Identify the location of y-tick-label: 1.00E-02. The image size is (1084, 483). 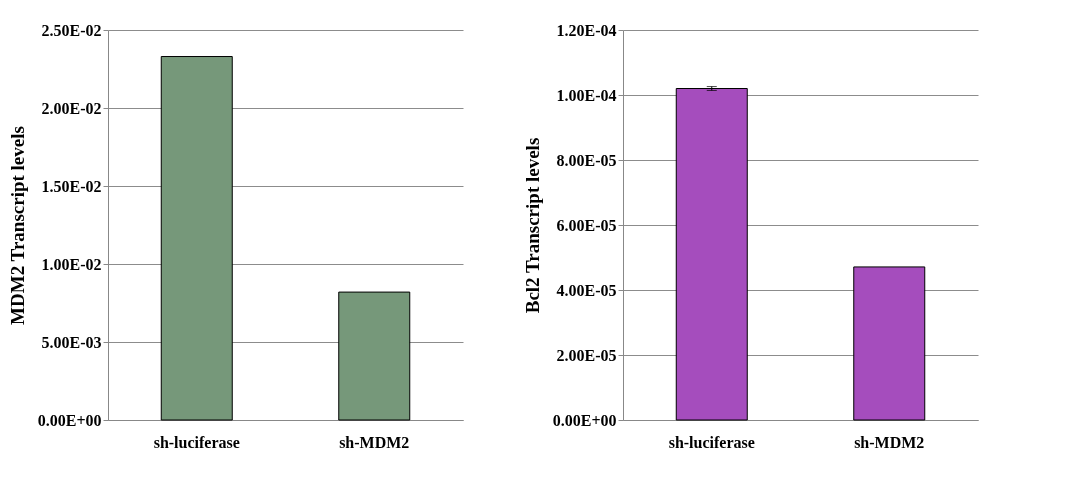
(71, 264).